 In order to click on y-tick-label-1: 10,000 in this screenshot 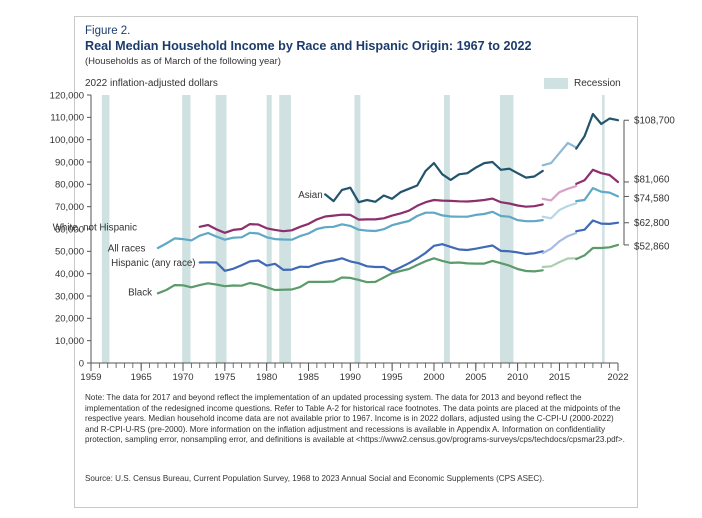, I will do `click(69, 341)`.